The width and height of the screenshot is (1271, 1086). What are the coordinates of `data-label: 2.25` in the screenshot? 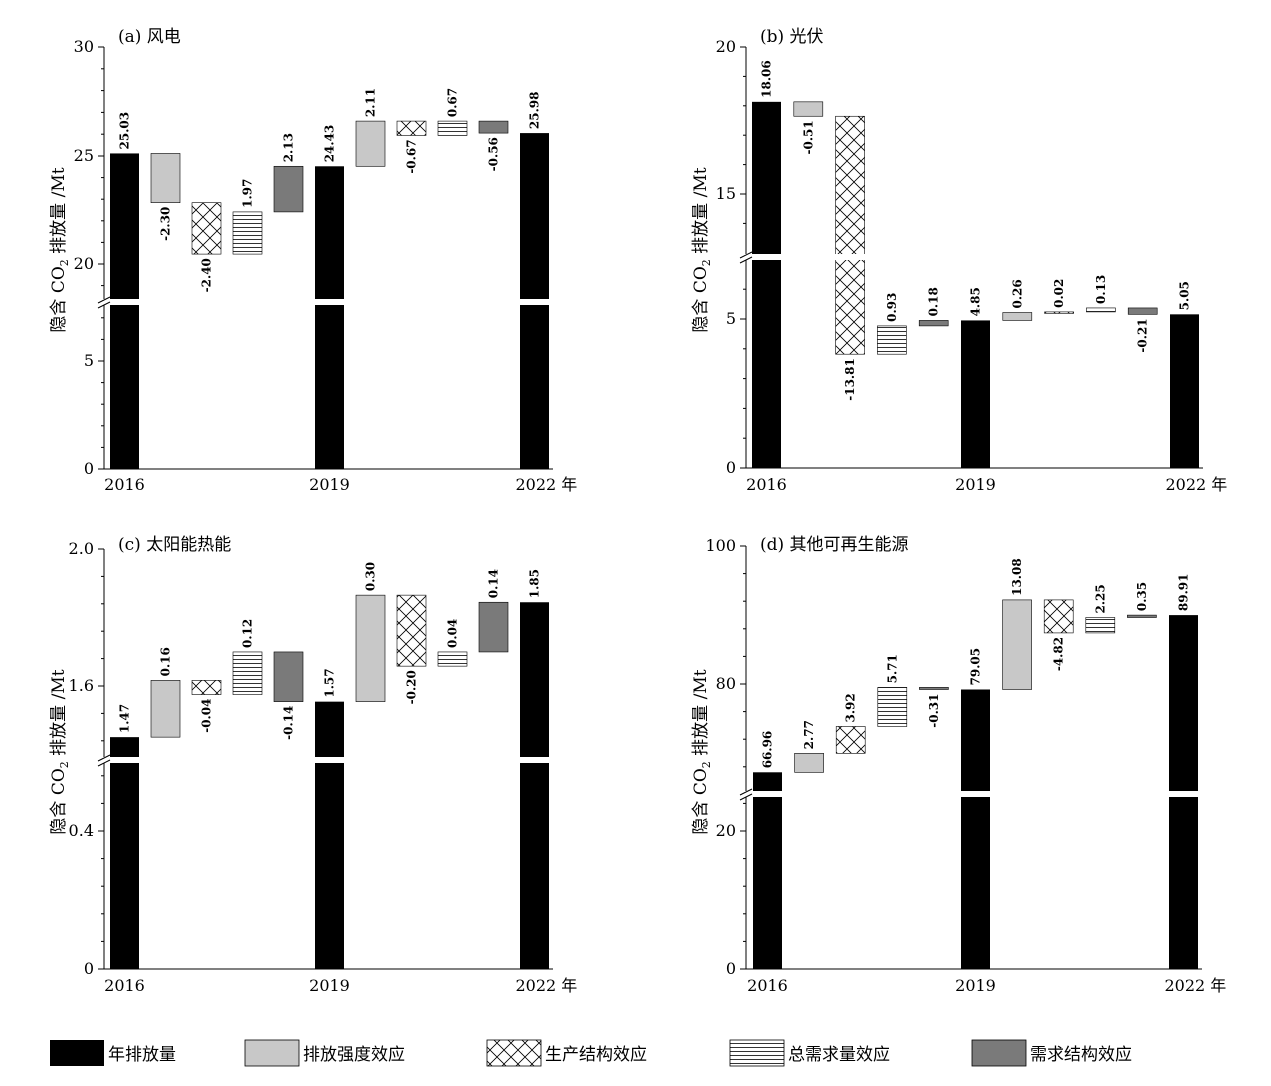 It's located at (1100, 598).